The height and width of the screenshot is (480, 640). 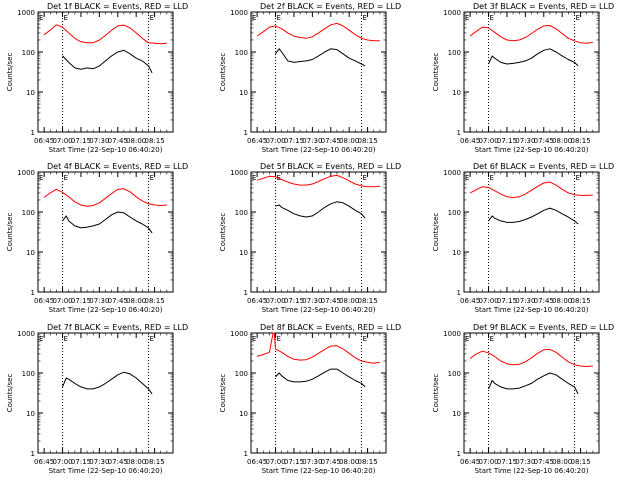 What do you see at coordinates (543, 166) in the screenshot?
I see `panel-title: Det 6f BLACK = Events, RED = LLD` at bounding box center [543, 166].